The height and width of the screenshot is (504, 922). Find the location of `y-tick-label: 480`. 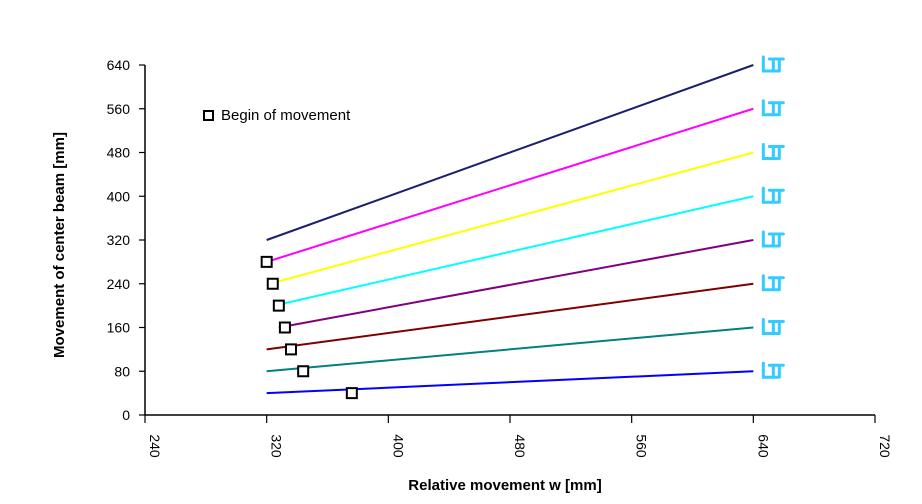

y-tick-label: 480 is located at coordinates (119, 153).